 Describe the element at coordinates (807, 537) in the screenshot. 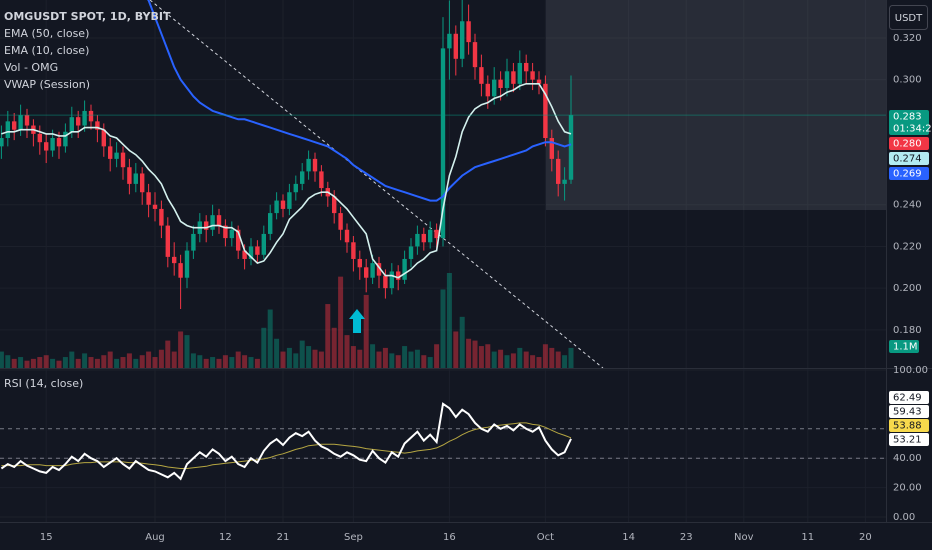

I see `x-tick-label: 11` at that location.